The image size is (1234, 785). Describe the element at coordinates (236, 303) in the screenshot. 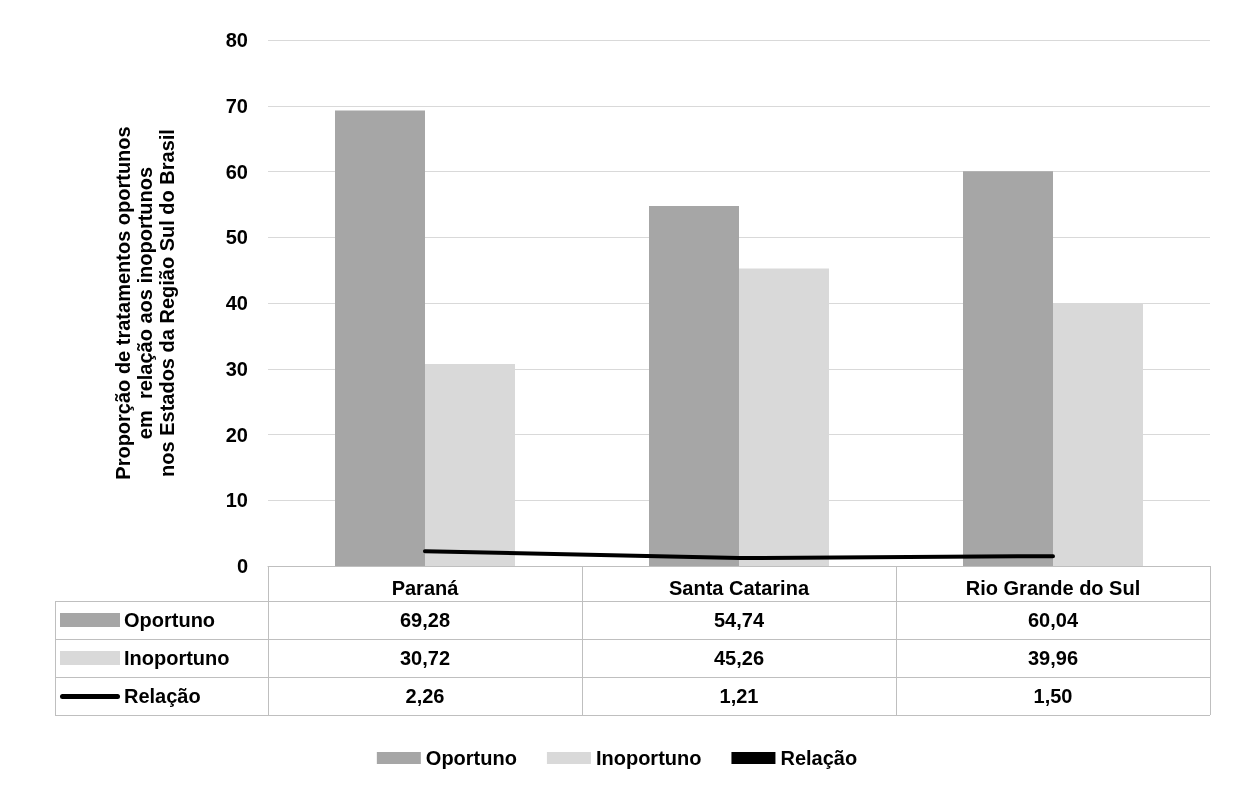

I see `y-tick-label: 40` at that location.